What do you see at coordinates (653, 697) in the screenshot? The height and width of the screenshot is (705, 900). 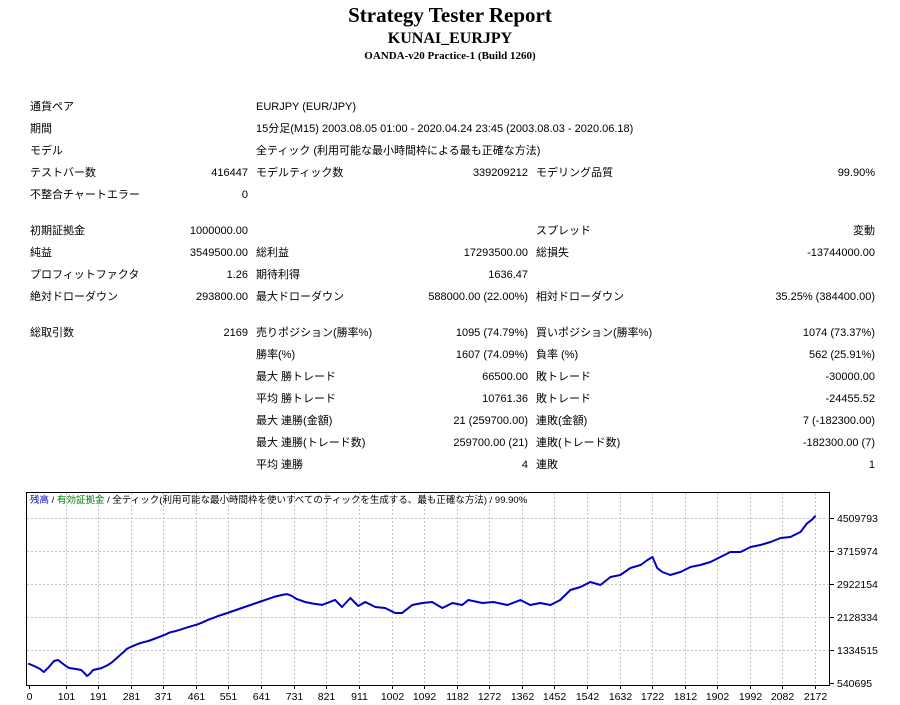 I see `x-axis-label: 1722` at bounding box center [653, 697].